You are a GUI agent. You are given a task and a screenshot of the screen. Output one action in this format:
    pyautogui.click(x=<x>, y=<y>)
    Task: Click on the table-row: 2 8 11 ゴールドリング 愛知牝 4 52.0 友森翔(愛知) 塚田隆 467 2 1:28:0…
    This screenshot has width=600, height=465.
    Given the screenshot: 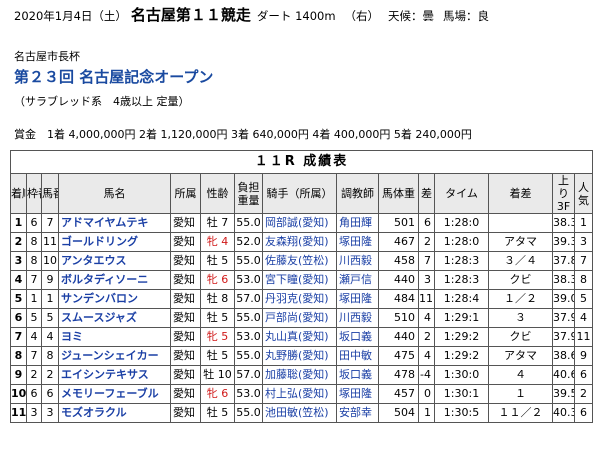 What is the action you would take?
    pyautogui.click(x=302, y=242)
    